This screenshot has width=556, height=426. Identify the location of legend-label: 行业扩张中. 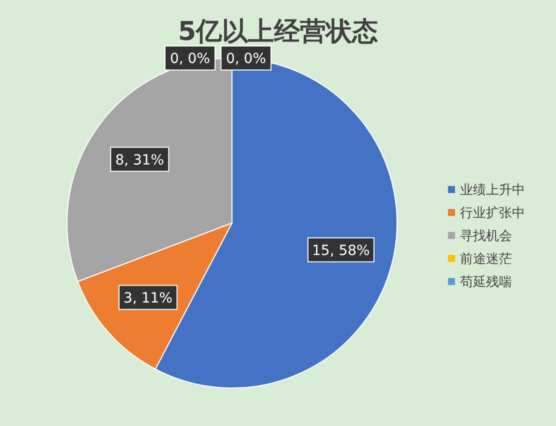
(492, 213).